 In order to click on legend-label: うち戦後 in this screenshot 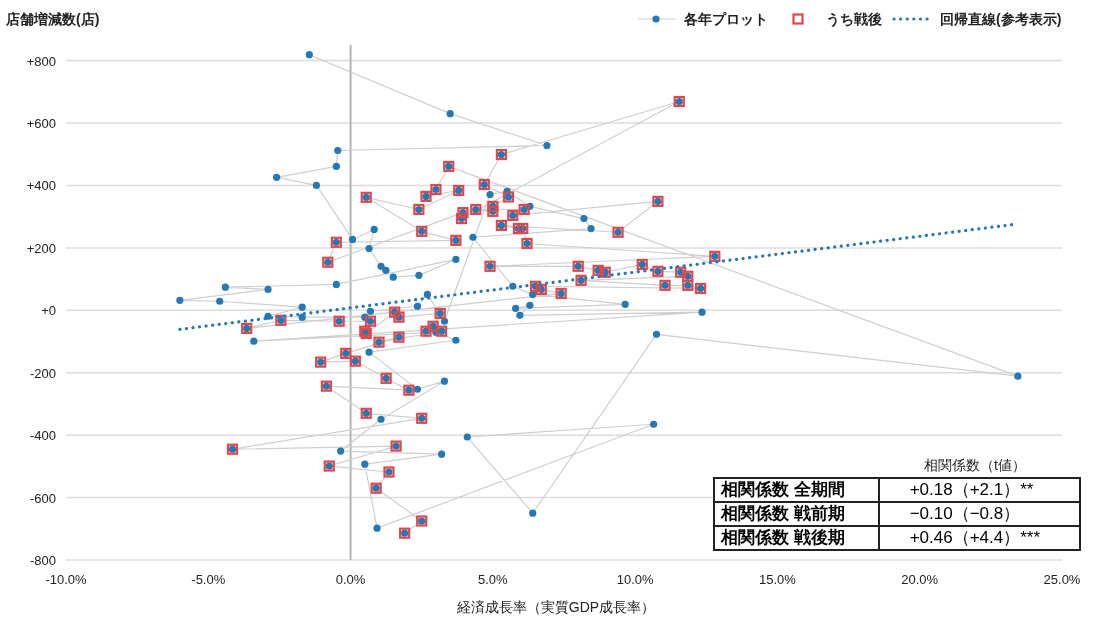, I will do `click(854, 19)`.